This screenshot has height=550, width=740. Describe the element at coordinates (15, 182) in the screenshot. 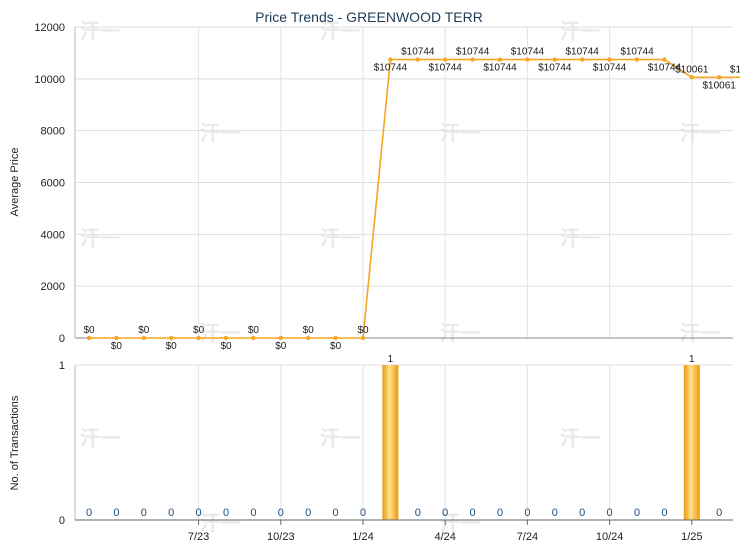

I see `price-y-axis-label: Average Price` at that location.